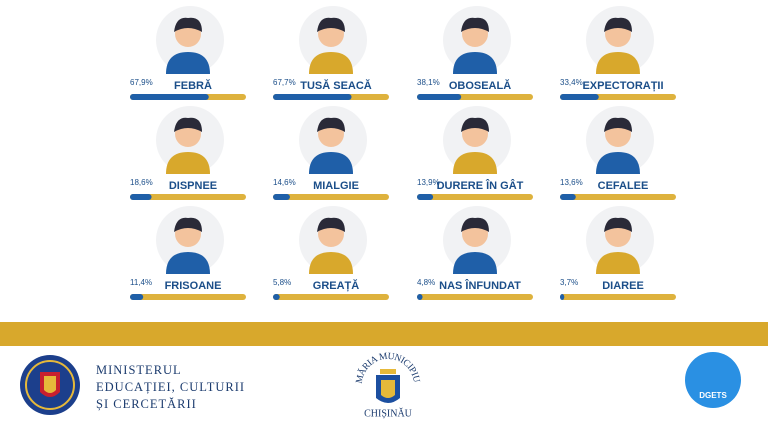  Describe the element at coordinates (336, 285) in the screenshot. I see `category-label: GREAȚĂ` at that location.